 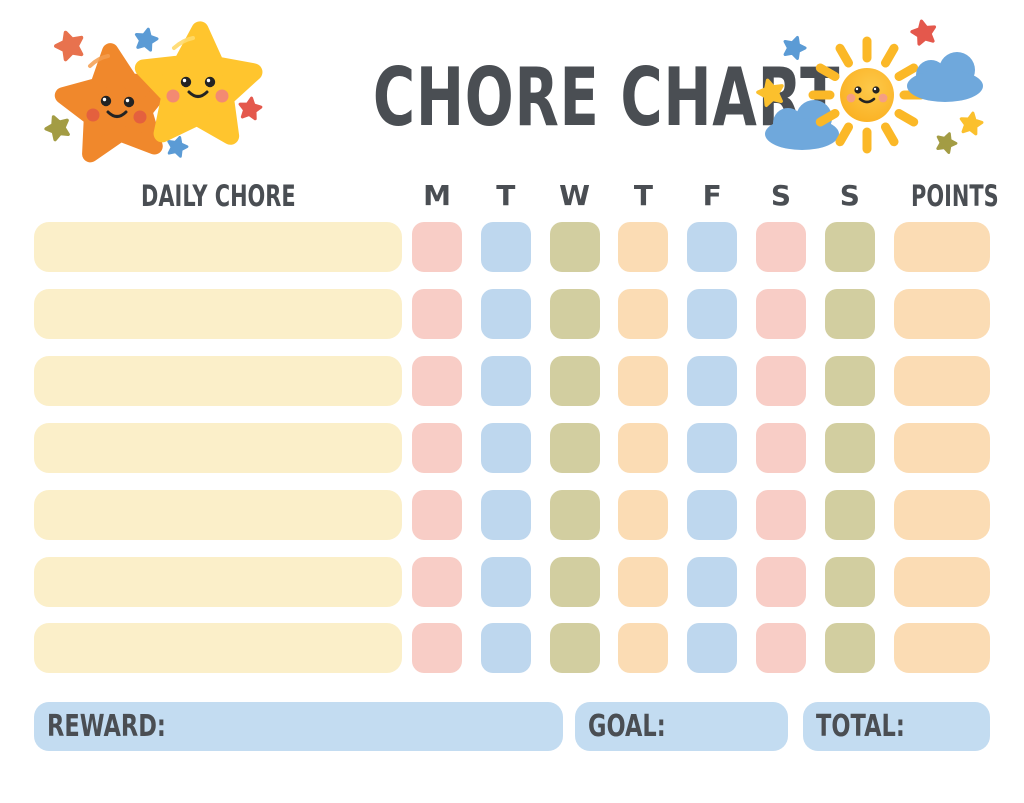 What do you see at coordinates (643, 514) in the screenshot?
I see `day-cell-T4-row5` at bounding box center [643, 514].